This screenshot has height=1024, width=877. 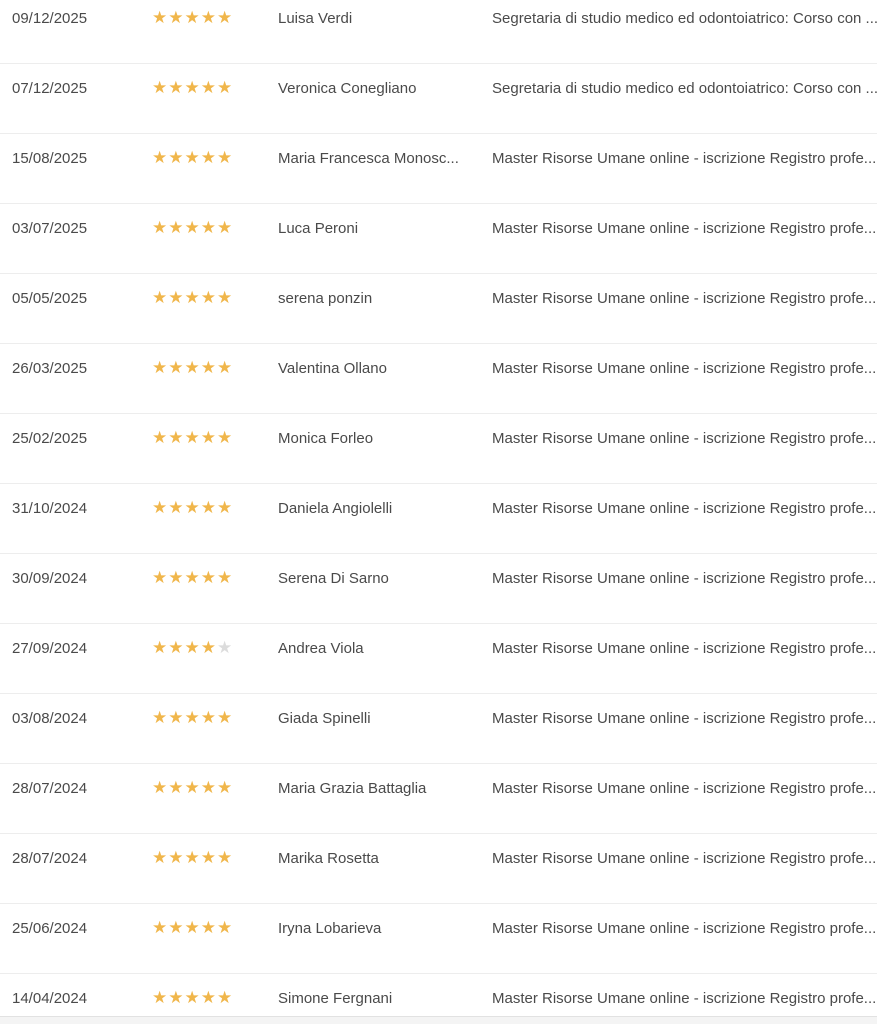 I want to click on review-date: 05/05/2025, so click(x=50, y=298).